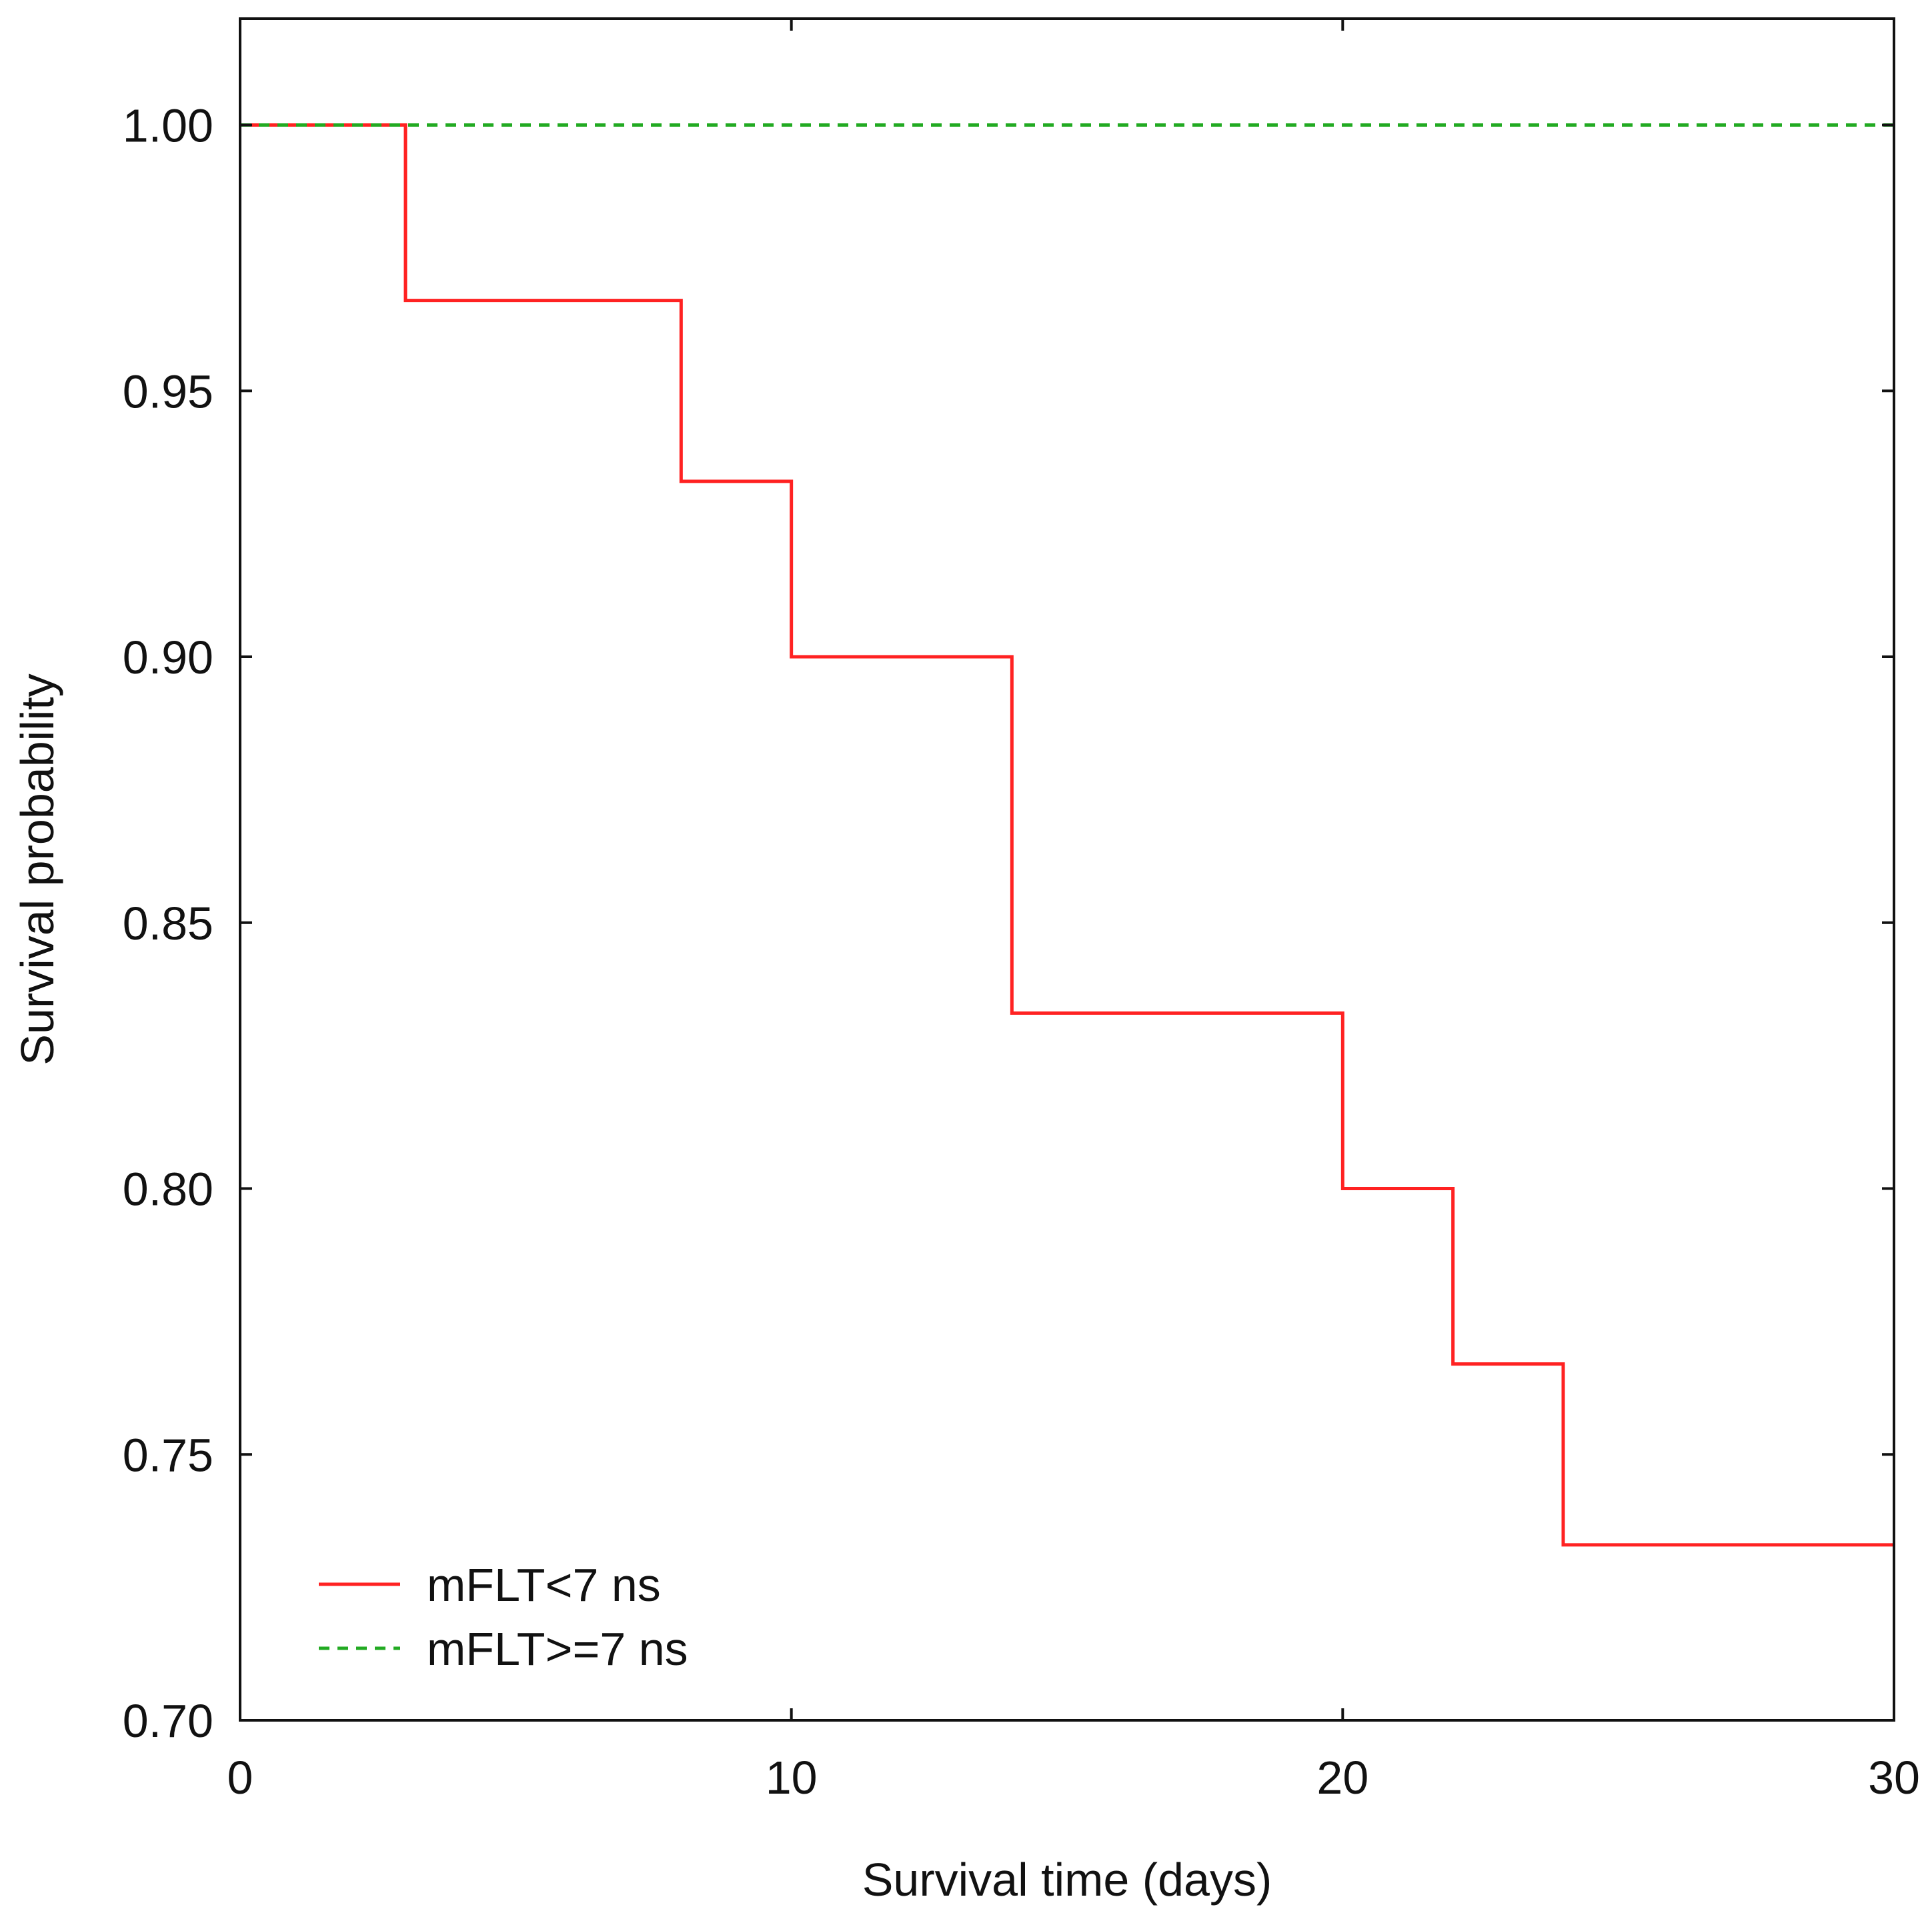  I want to click on legend-label-mflt-ge-7: mFLT>=7 ns, so click(557, 1649).